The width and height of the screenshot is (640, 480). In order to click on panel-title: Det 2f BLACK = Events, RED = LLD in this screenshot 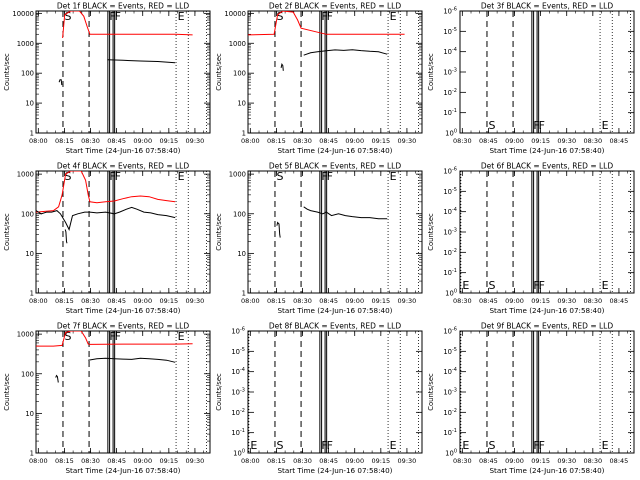, I will do `click(335, 6)`.